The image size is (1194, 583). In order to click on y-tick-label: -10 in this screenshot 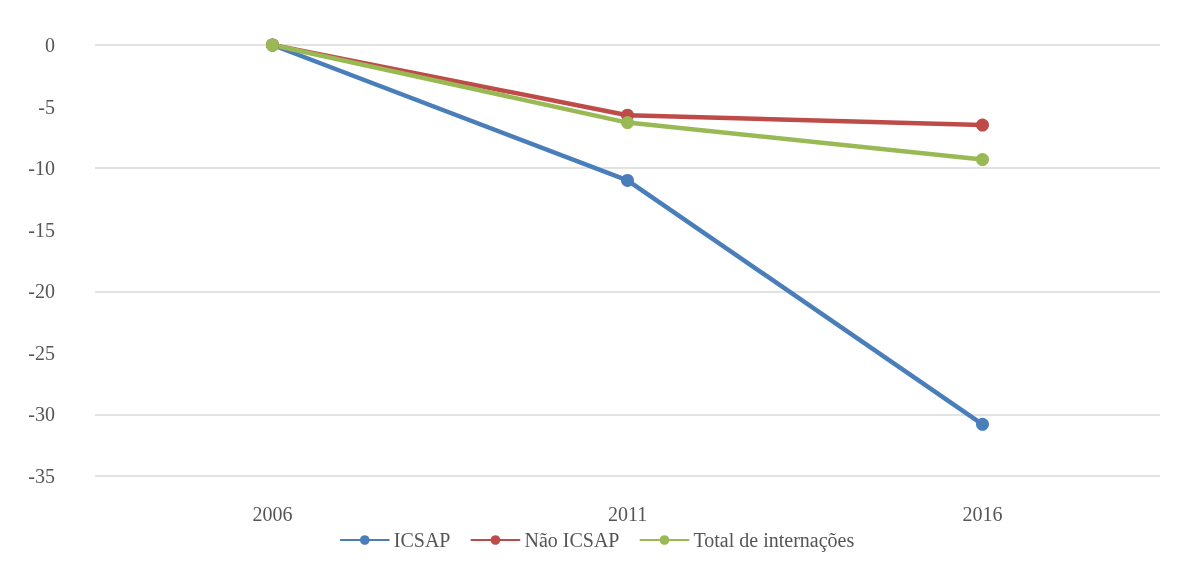, I will do `click(41, 168)`.